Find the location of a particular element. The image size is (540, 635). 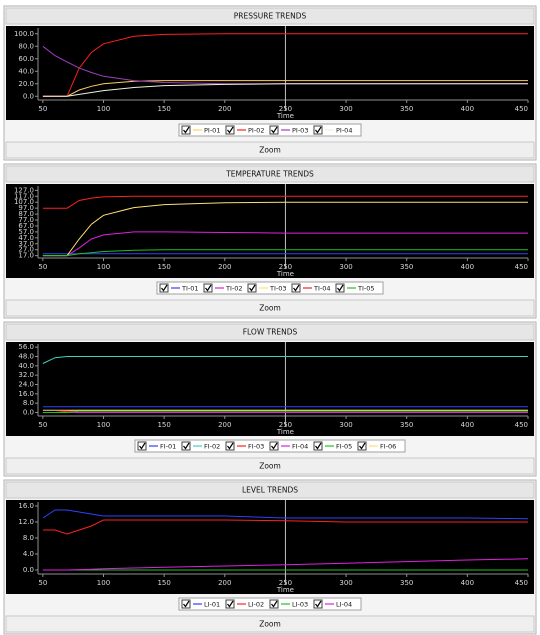

legend-label: LI-01 is located at coordinates (212, 605).